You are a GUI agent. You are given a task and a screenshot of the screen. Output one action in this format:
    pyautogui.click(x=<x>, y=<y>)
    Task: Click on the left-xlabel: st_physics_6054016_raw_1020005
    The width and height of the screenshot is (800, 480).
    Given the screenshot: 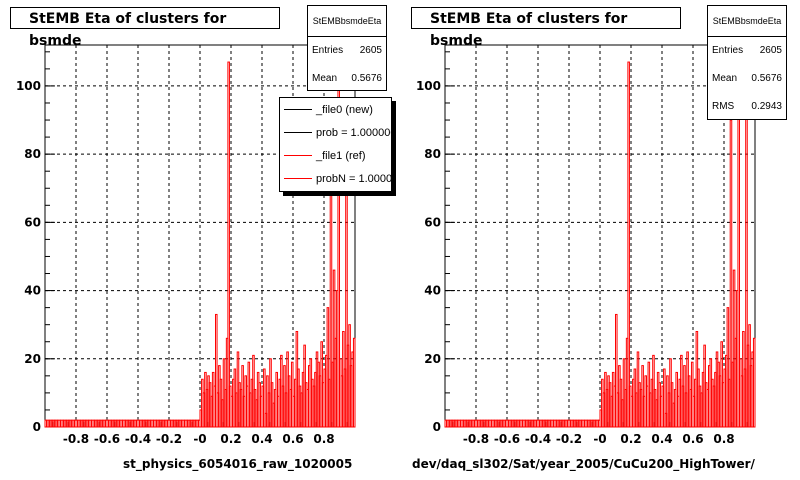 What is the action you would take?
    pyautogui.click(x=238, y=464)
    